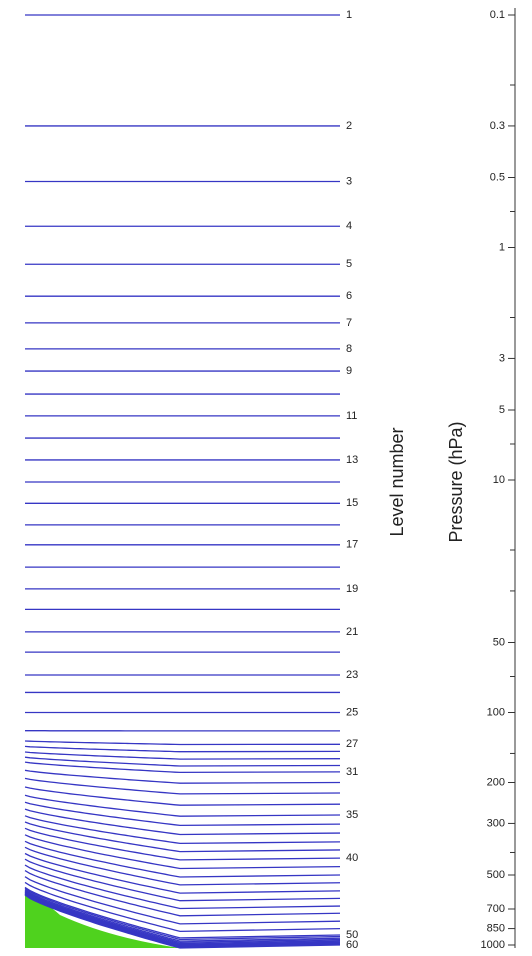 This screenshot has height=956, width=532. What do you see at coordinates (496, 909) in the screenshot?
I see `pressure-tick-label: 700` at bounding box center [496, 909].